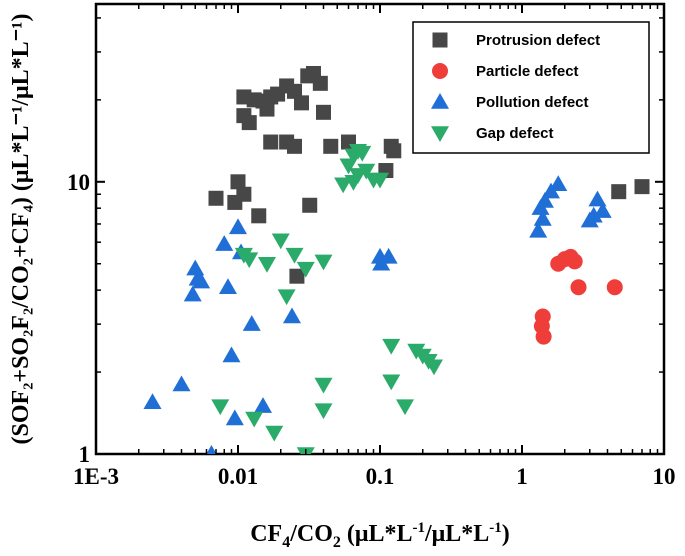 This screenshot has height=556, width=685. What do you see at coordinates (440, 40) in the screenshot?
I see `legend-marker-protrusion-defect` at bounding box center [440, 40].